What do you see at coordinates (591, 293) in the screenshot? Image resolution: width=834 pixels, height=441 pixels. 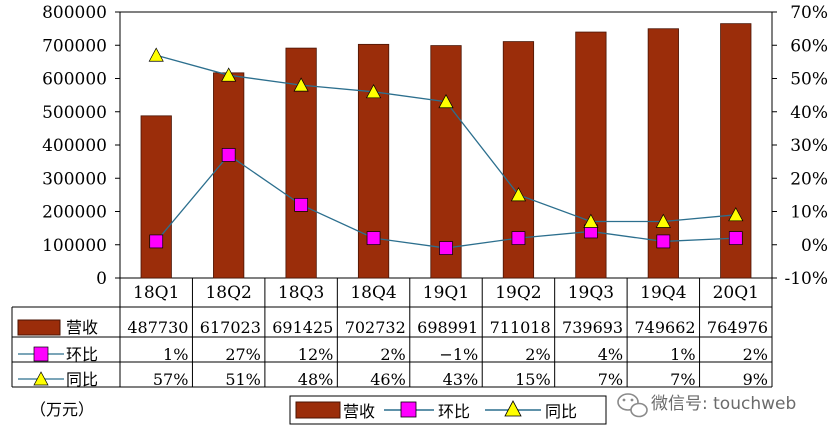 I see `x-tick-label: 19Q3` at bounding box center [591, 293].